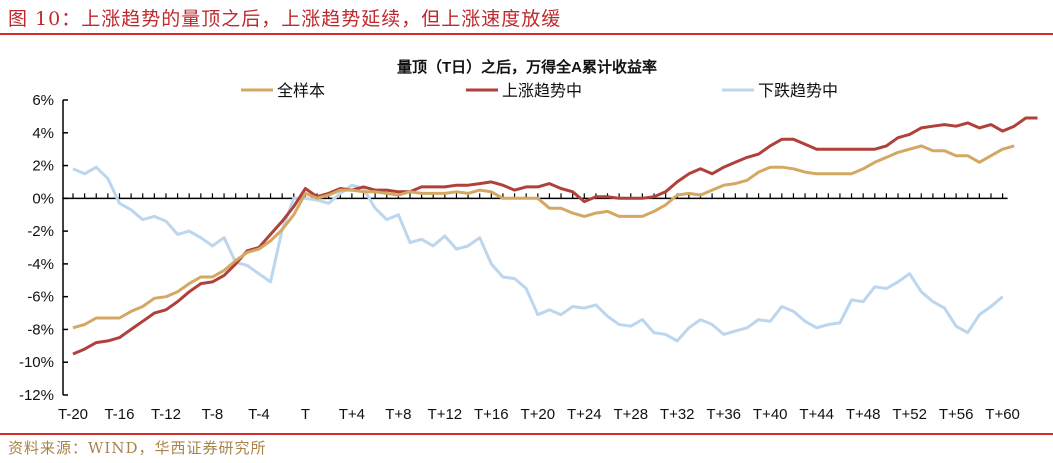 This screenshot has height=463, width=1053. Describe the element at coordinates (213, 414) in the screenshot. I see `x-tick-label: T-8` at that location.